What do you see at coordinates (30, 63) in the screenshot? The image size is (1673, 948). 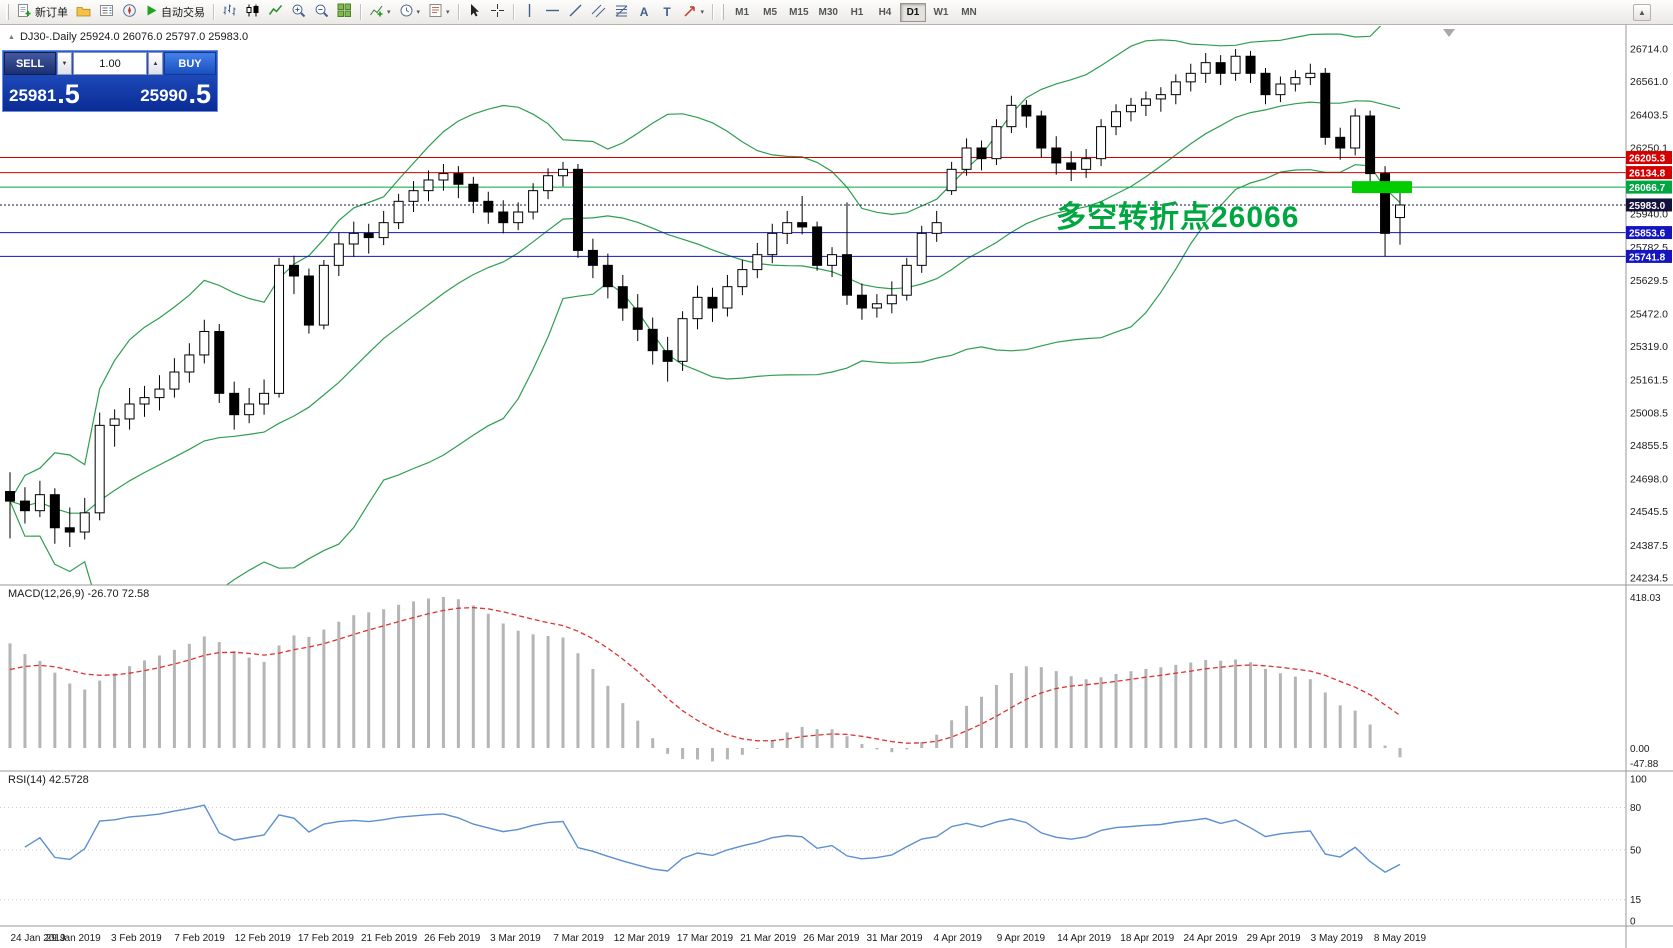 I see `sell-button: SELL` at bounding box center [30, 63].